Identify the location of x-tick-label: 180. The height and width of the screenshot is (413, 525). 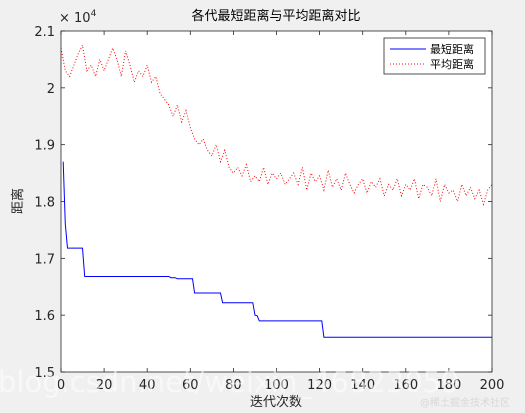
(448, 385).